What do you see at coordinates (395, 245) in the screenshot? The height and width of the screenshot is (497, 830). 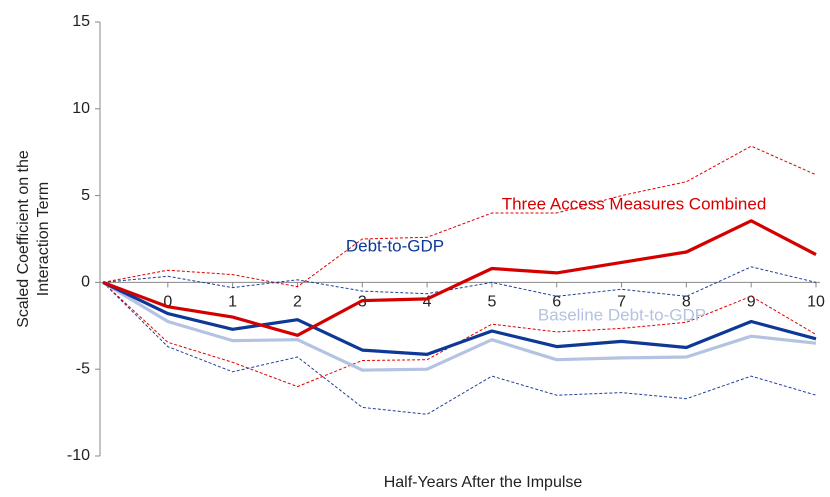 I see `series-label: Debt-to-GDP` at bounding box center [395, 245].